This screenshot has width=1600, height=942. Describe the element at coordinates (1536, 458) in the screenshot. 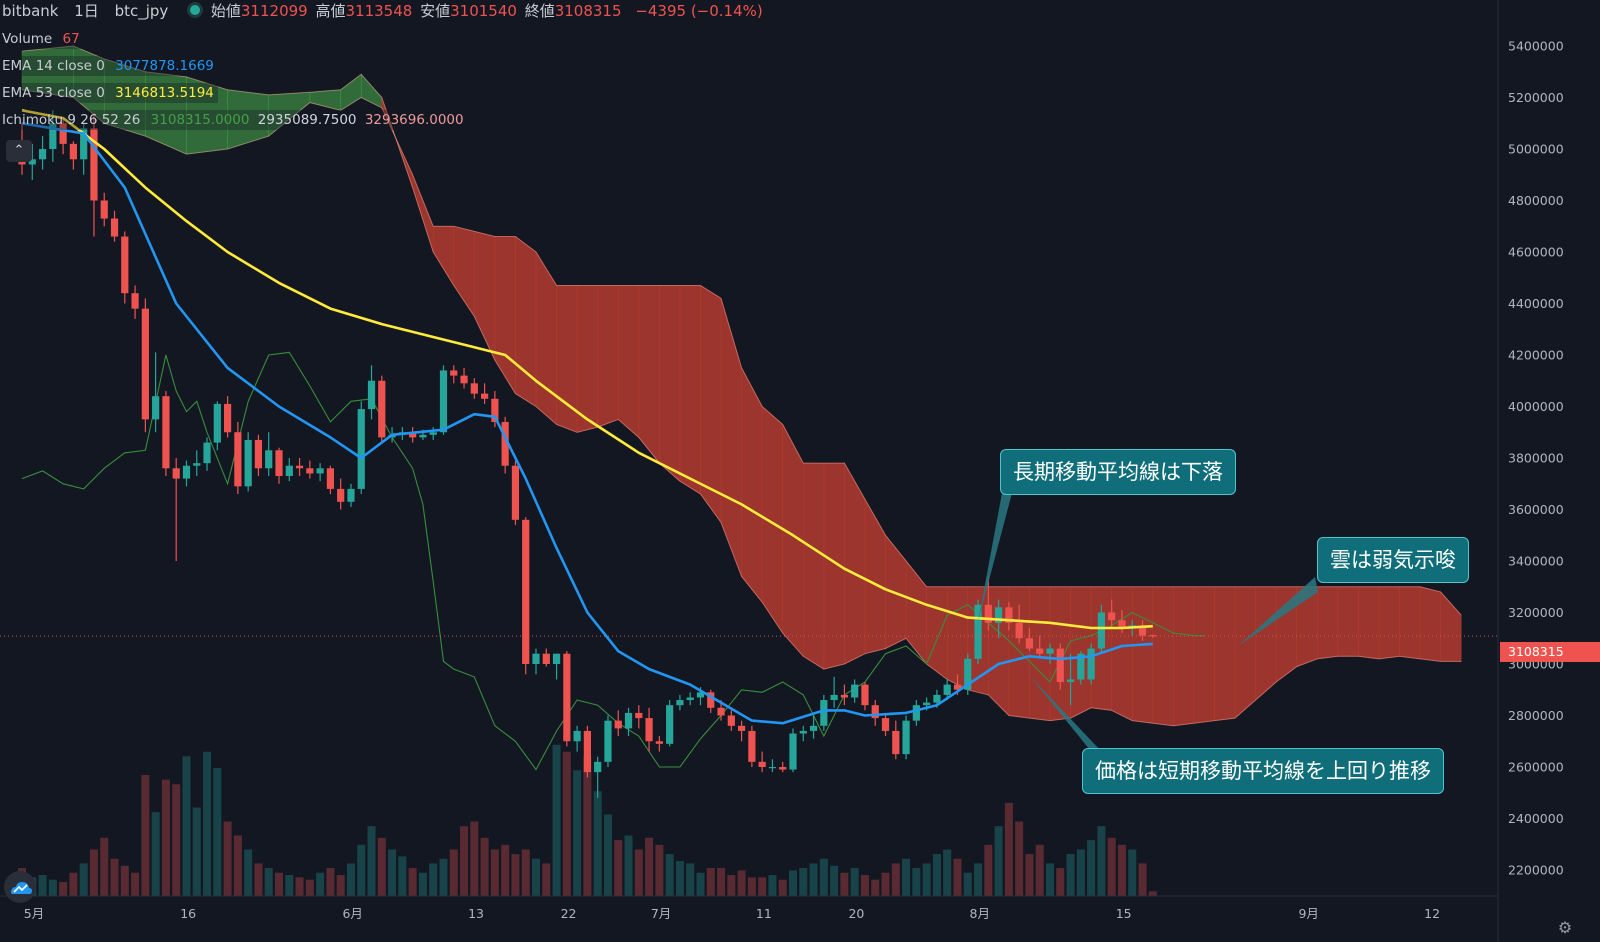

I see `y-tick-label: 3800000` at that location.